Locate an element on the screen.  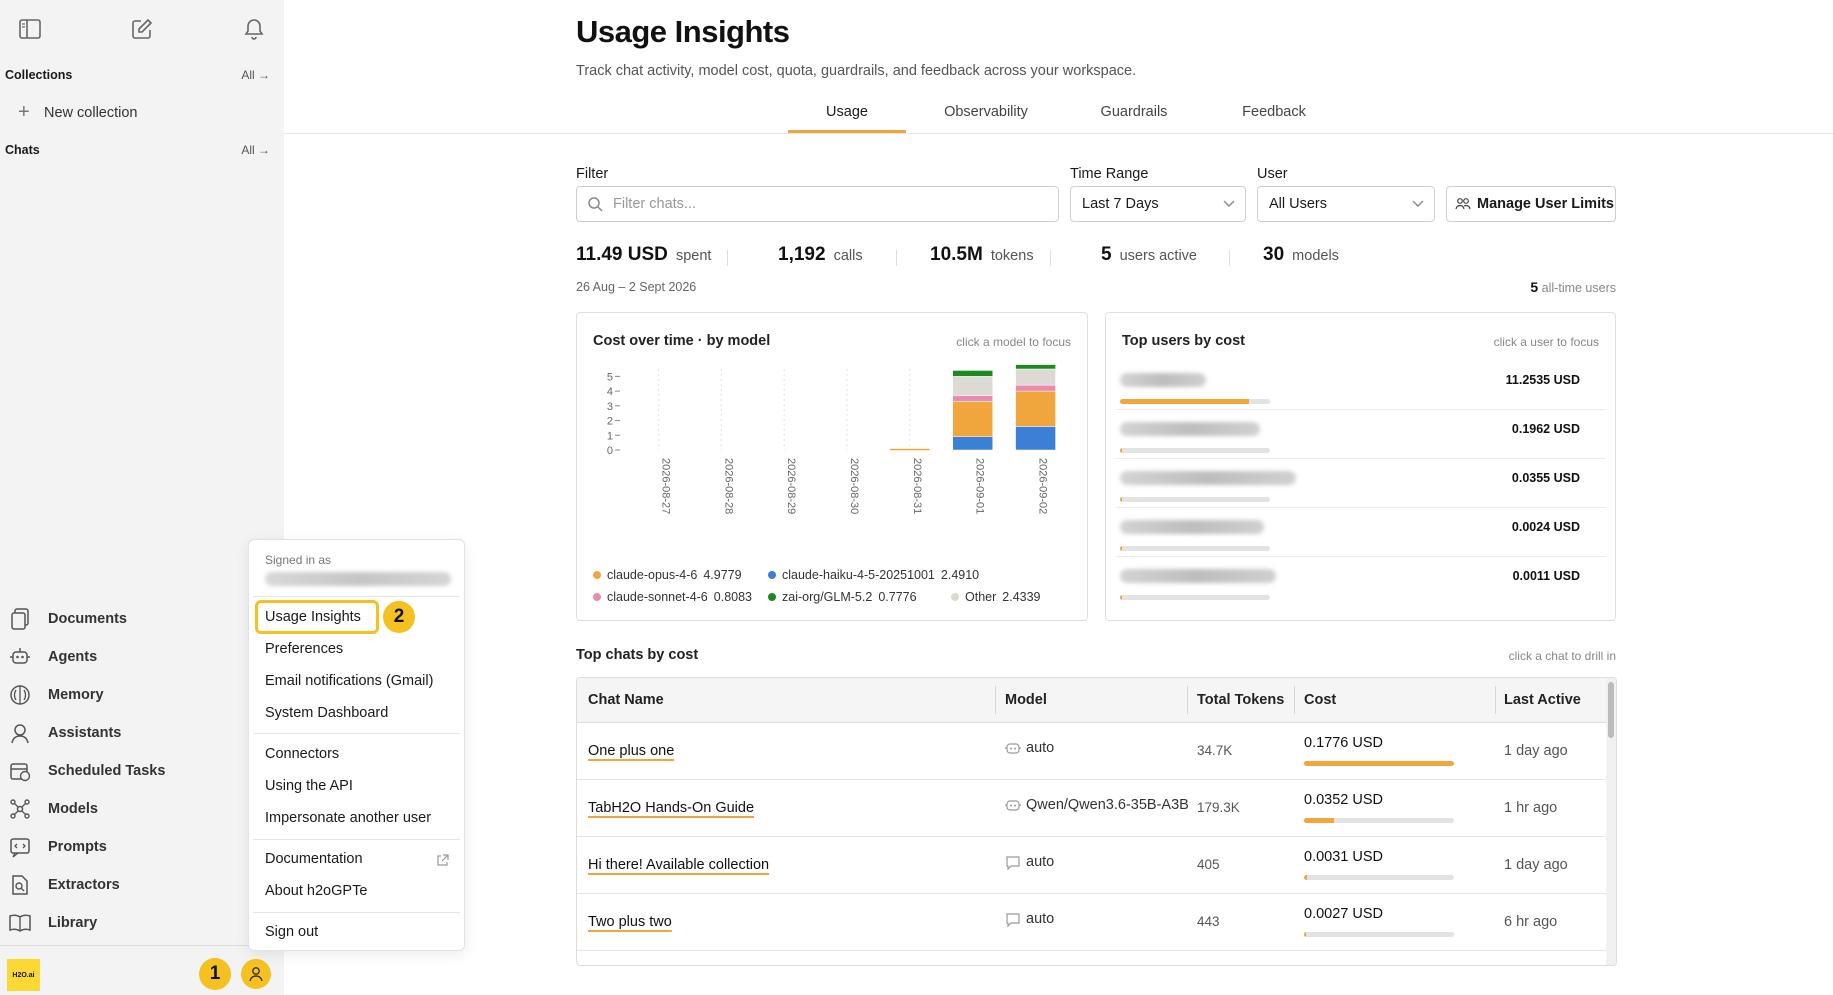
chat-name-link: One plus one is located at coordinates (631, 751).